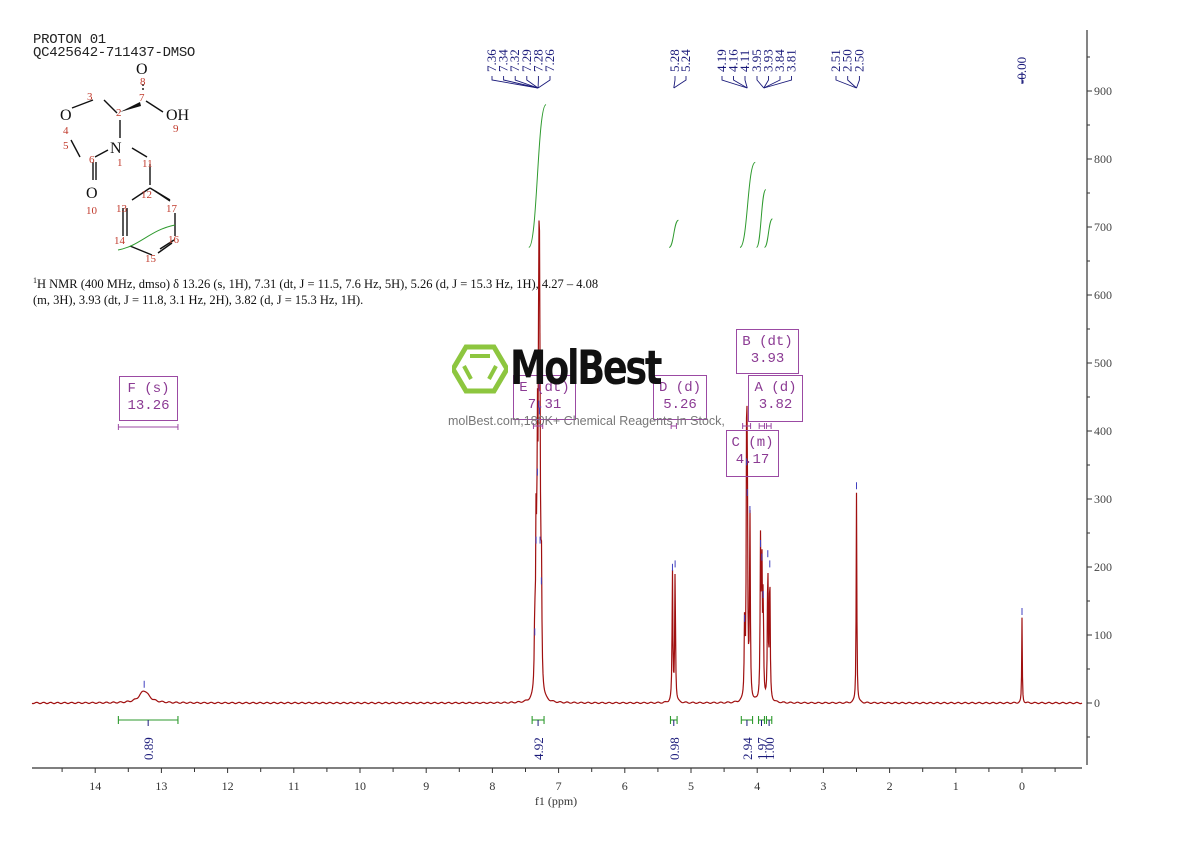 The width and height of the screenshot is (1190, 841). What do you see at coordinates (674, 60) in the screenshot?
I see `peak-shift-label: 5.28` at bounding box center [674, 60].